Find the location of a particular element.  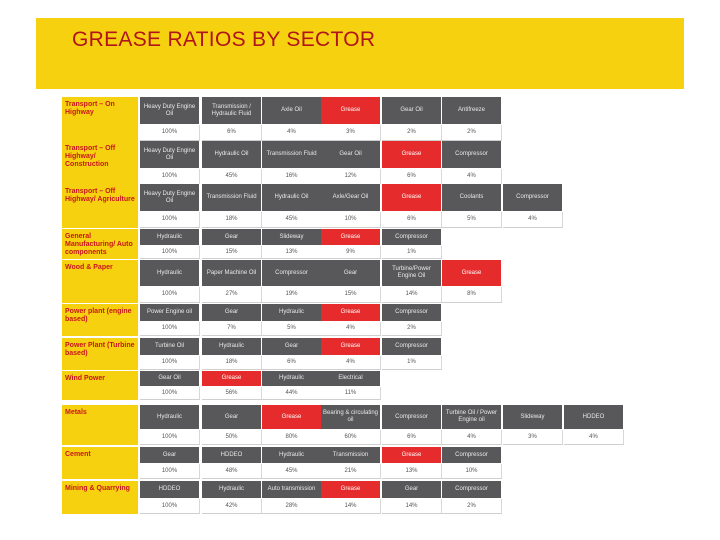

sector-label: Wood & Paper is located at coordinates (100, 281).